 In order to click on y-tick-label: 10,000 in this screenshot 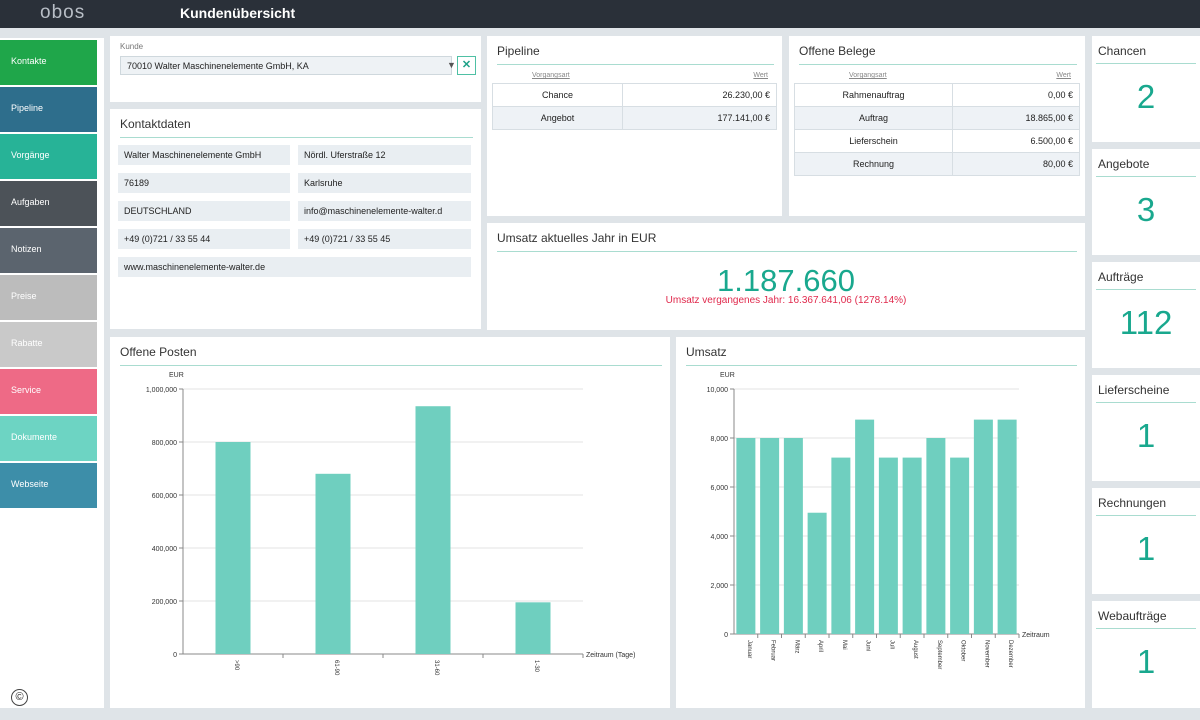, I will do `click(718, 390)`.